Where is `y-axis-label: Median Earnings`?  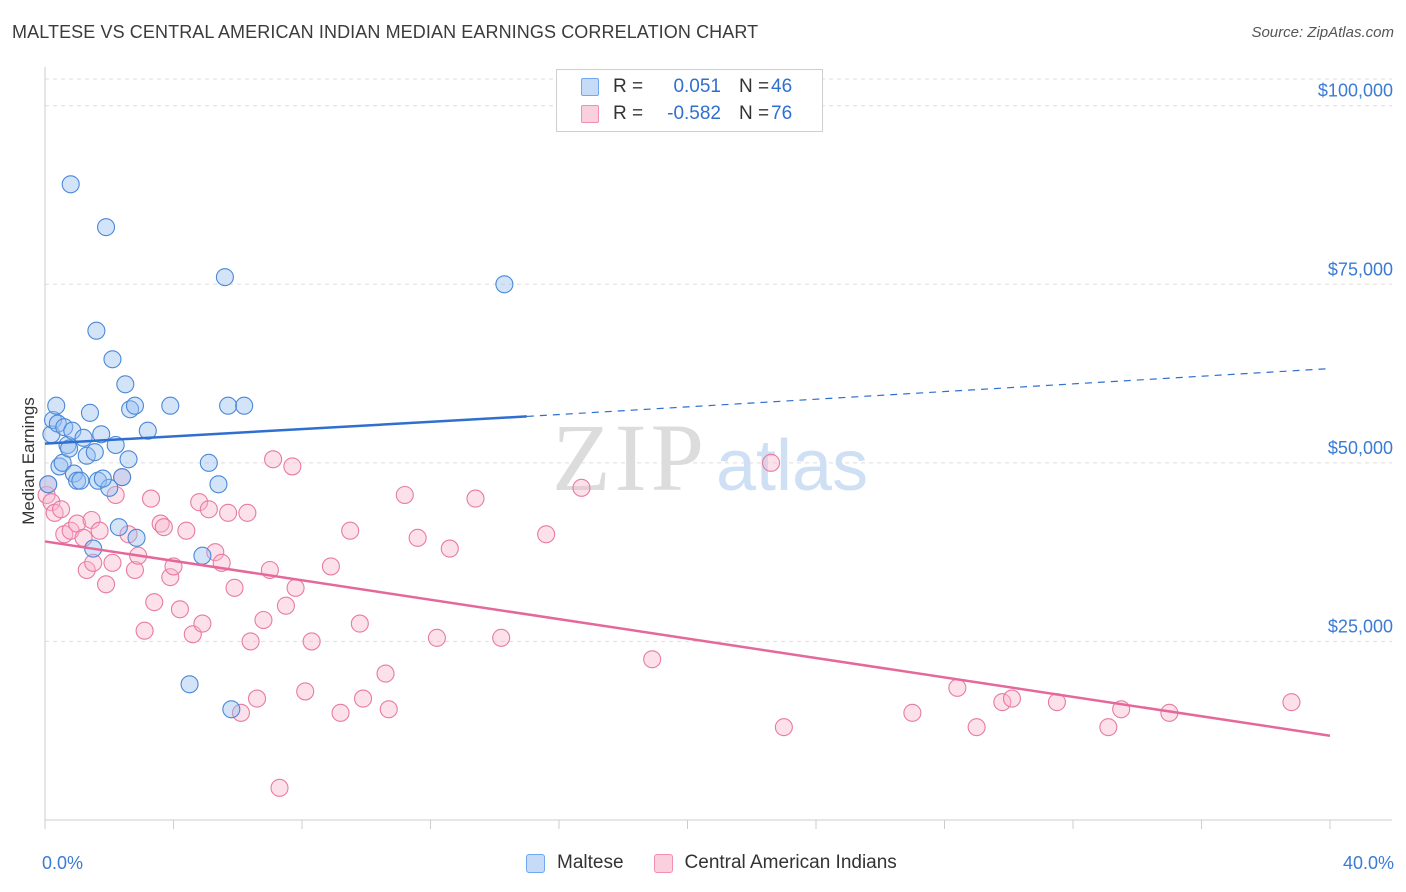
y-axis-label: Median Earnings is located at coordinates (28, 461).